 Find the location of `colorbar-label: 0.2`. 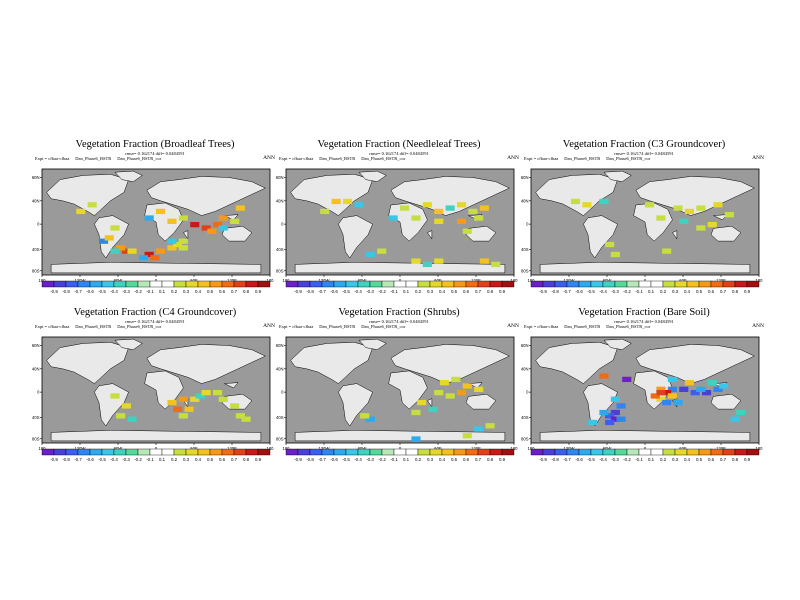

colorbar-label: 0.2 is located at coordinates (663, 291).